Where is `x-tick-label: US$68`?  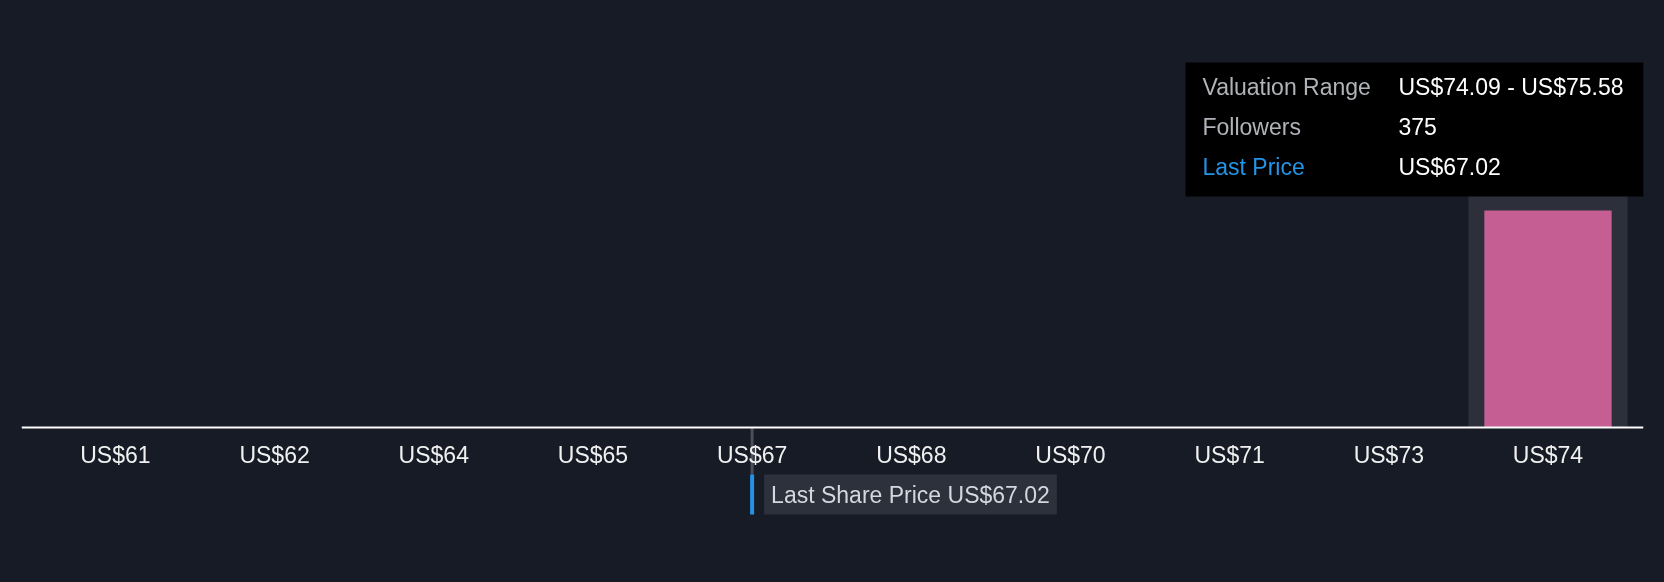 x-tick-label: US$68 is located at coordinates (911, 454).